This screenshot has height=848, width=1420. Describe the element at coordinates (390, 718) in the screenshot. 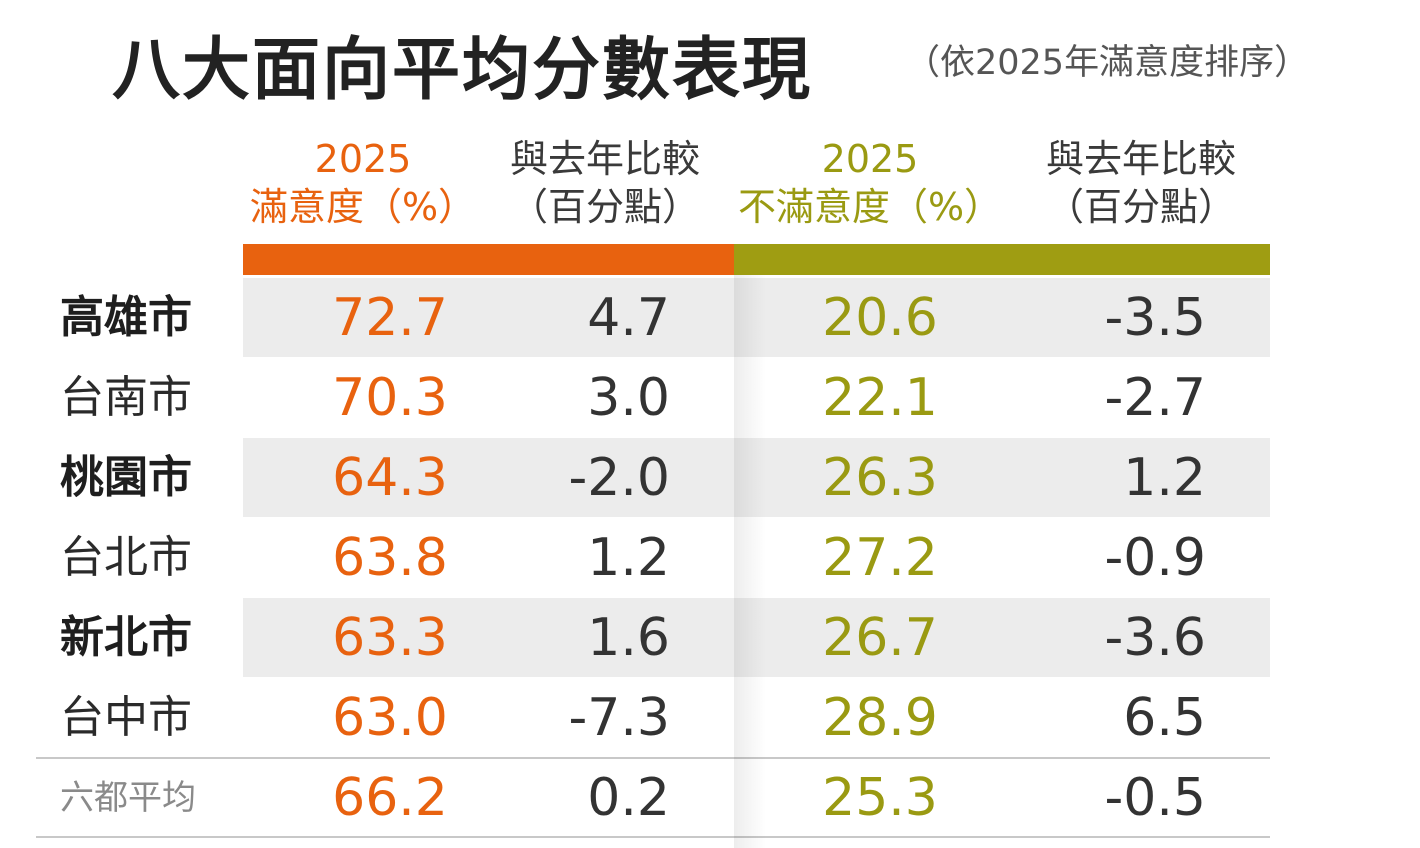

I see `satisfaction-value: 63.0` at that location.